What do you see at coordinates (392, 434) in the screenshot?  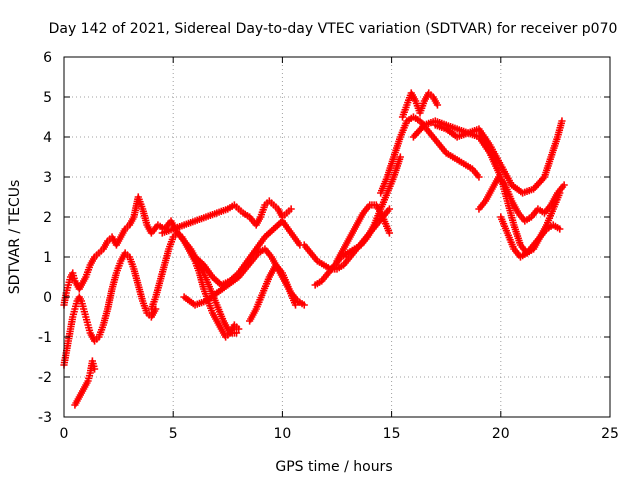 I see `x-tick-label: 15` at bounding box center [392, 434].